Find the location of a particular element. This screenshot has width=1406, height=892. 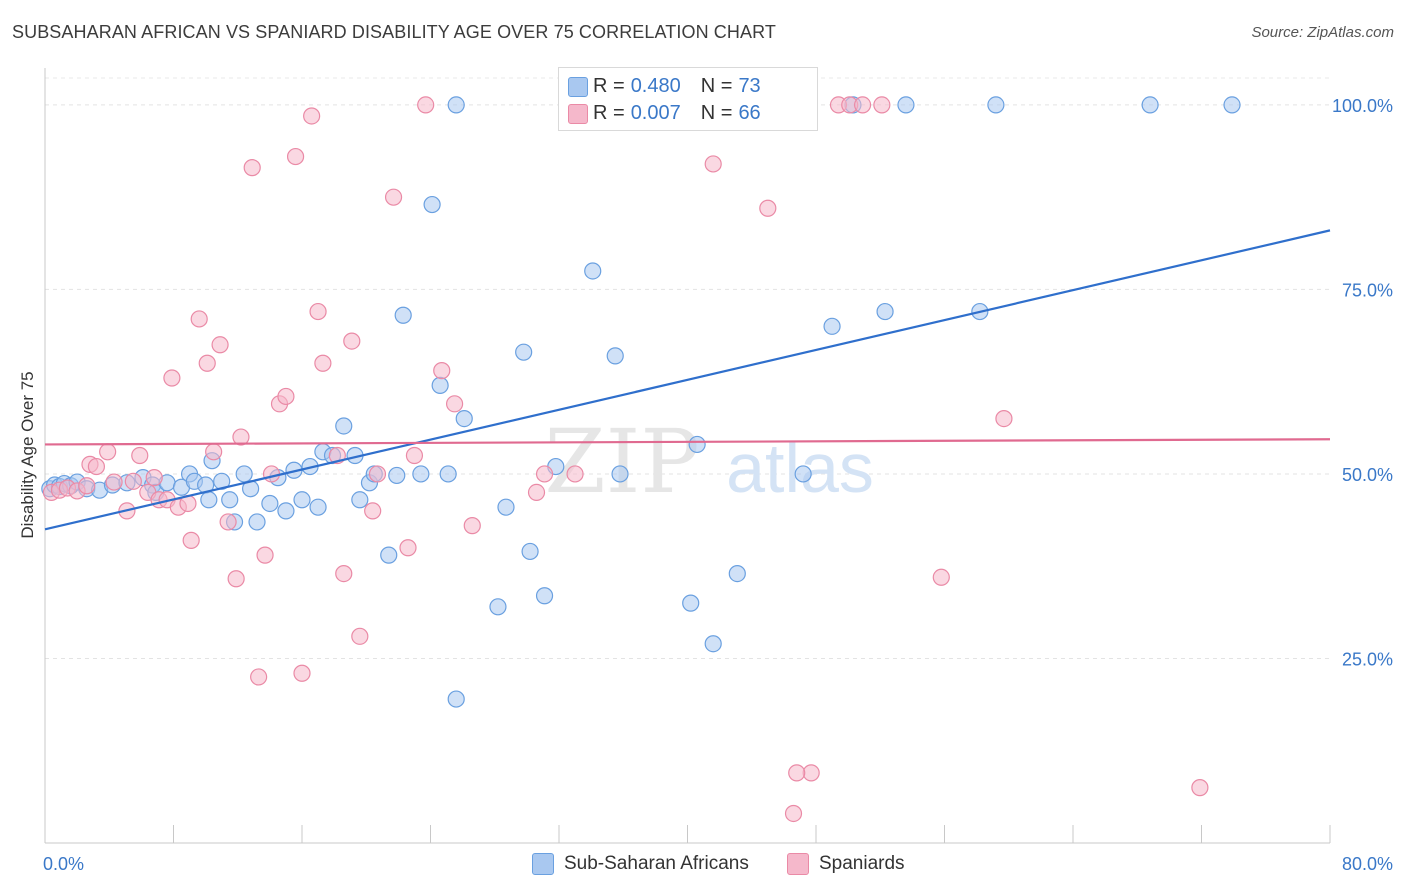

spaniards-swatch is located at coordinates (578, 114).